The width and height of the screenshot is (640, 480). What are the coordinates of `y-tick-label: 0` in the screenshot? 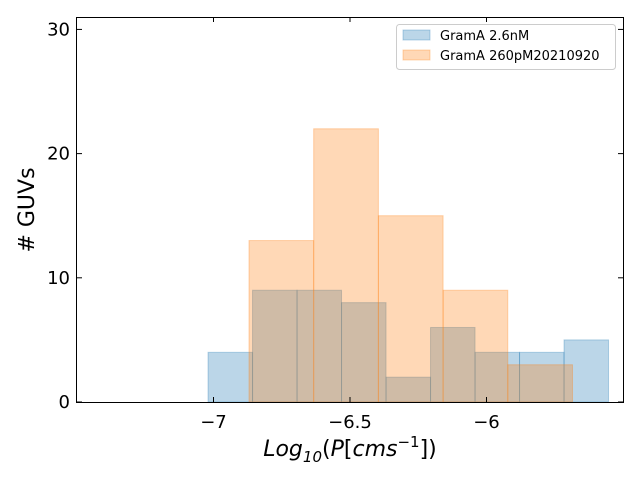 It's located at (64, 402).